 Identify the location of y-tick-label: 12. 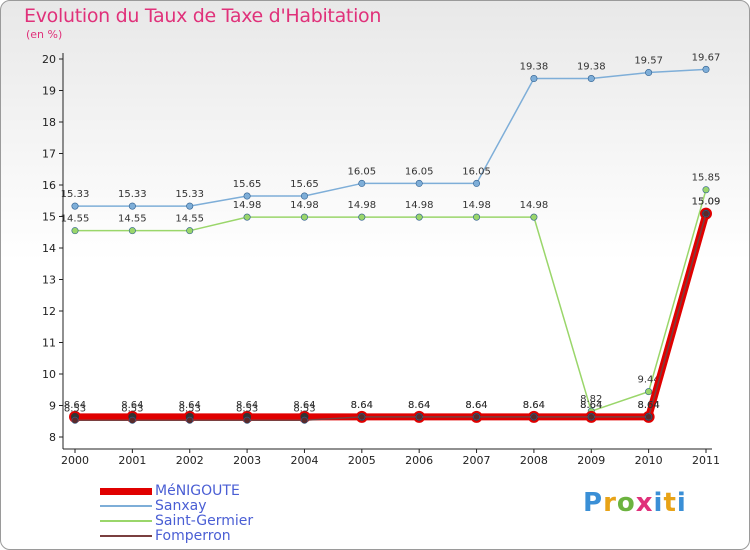
(49, 311).